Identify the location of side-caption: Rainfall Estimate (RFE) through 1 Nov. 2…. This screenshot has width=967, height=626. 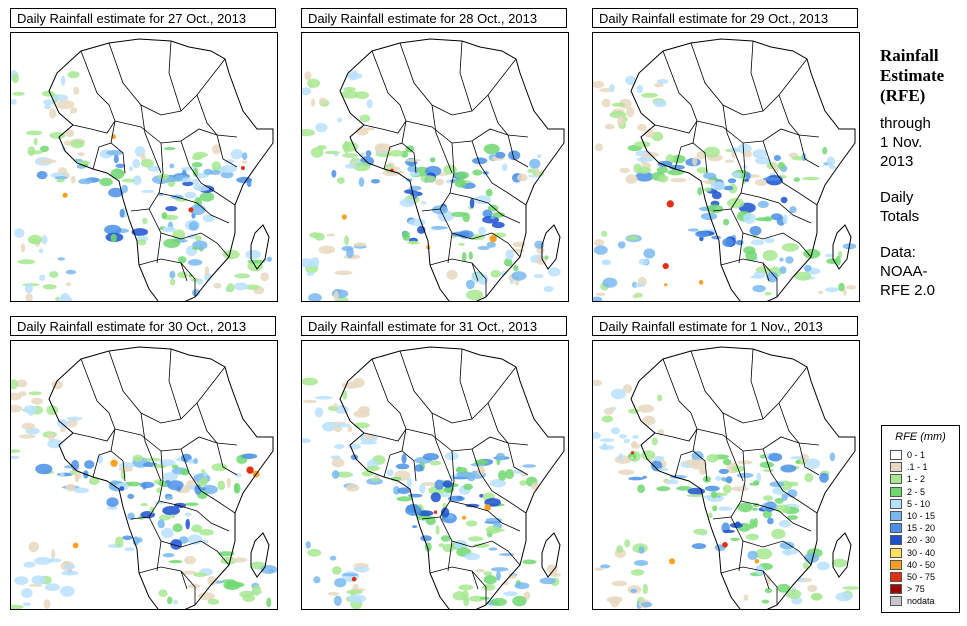
(923, 173).